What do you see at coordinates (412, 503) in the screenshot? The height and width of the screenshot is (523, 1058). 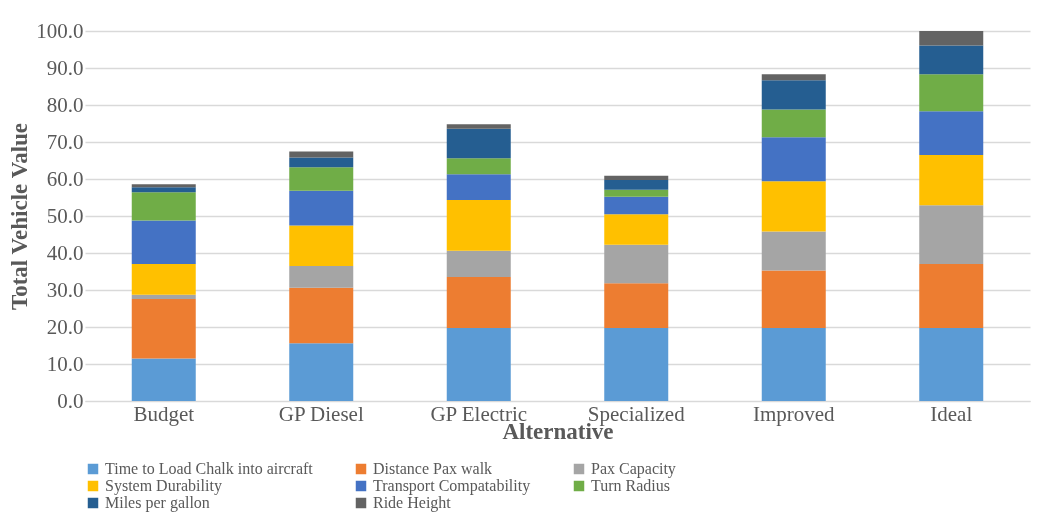 I see `legend-label: Ride Height` at bounding box center [412, 503].